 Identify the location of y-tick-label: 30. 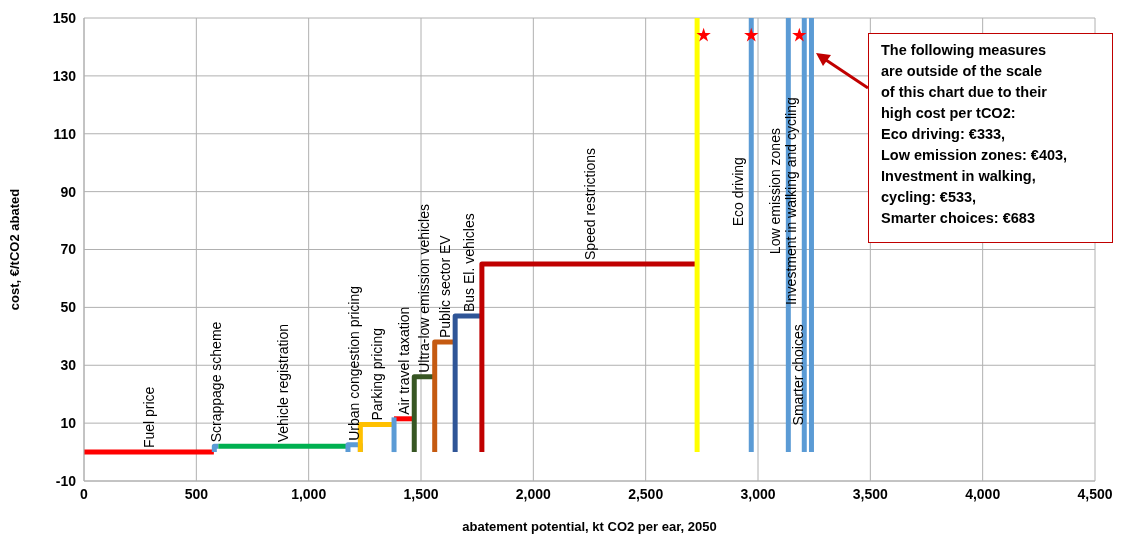
(68, 365).